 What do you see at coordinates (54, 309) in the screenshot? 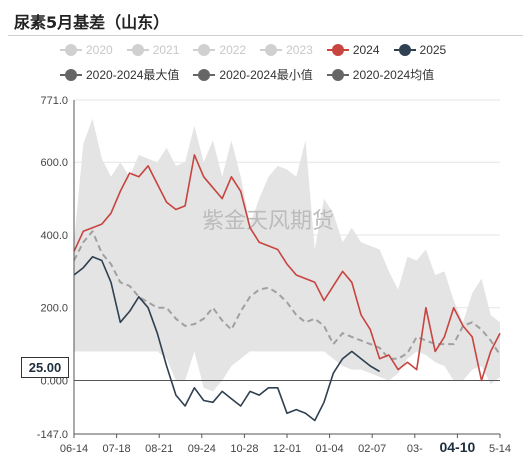
I see `y-tick-label: 200.0` at bounding box center [54, 309].